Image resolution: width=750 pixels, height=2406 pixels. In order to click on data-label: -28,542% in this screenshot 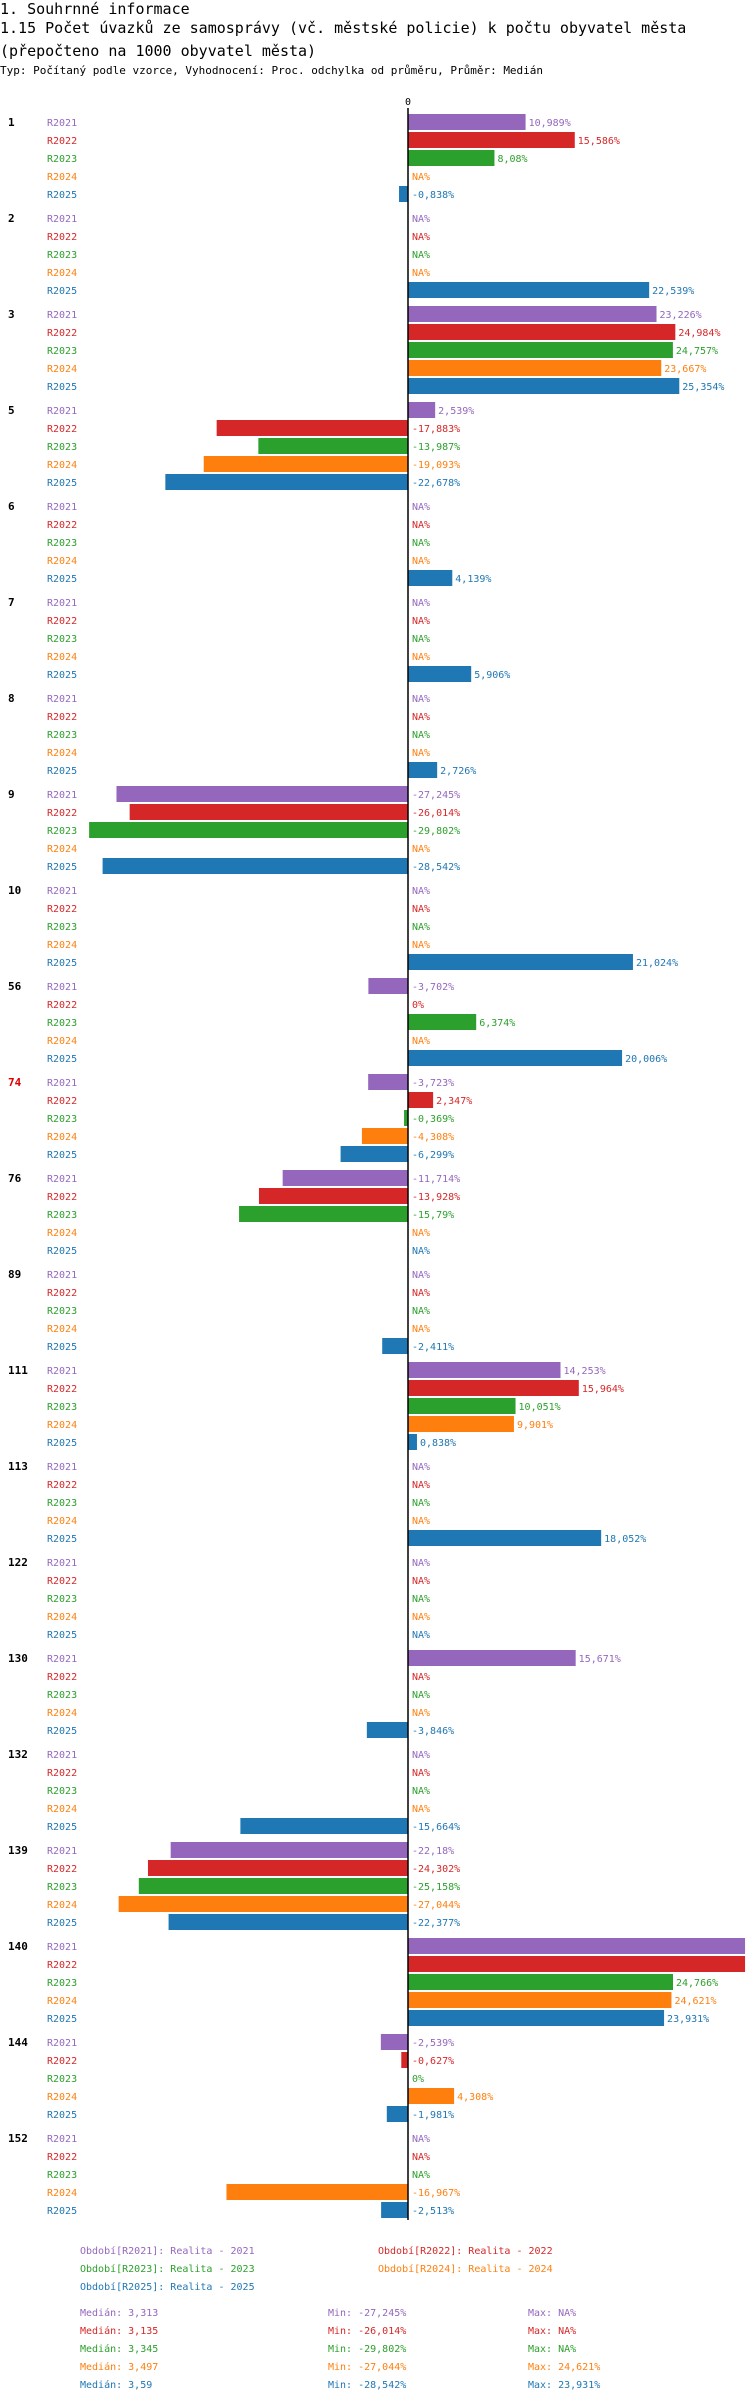, I will do `click(436, 867)`.